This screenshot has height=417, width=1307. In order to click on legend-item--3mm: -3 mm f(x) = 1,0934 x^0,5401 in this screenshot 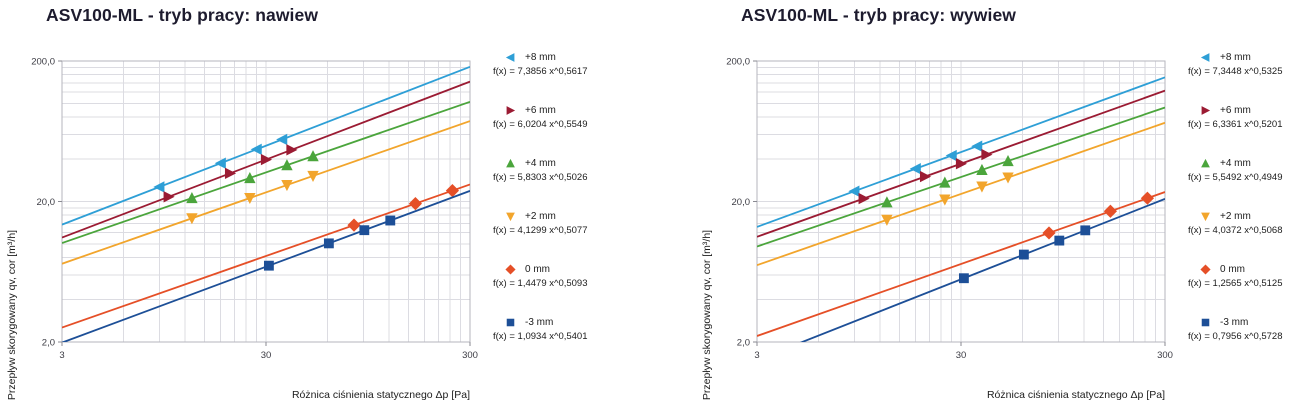, I will do `click(568, 329)`.